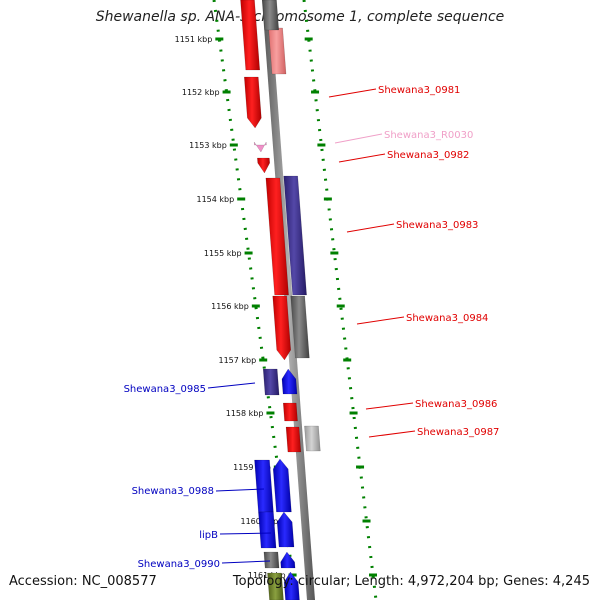 Image resolution: width=600 pixels, height=600 pixels. I want to click on gene-label-text: Shewana3_0988, so click(173, 491).